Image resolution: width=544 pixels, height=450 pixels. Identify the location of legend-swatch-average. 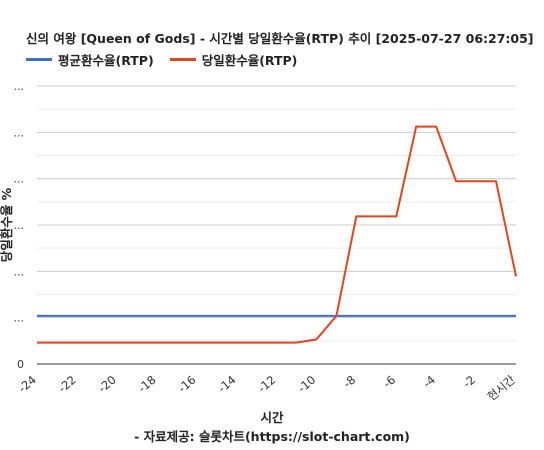
(39, 59).